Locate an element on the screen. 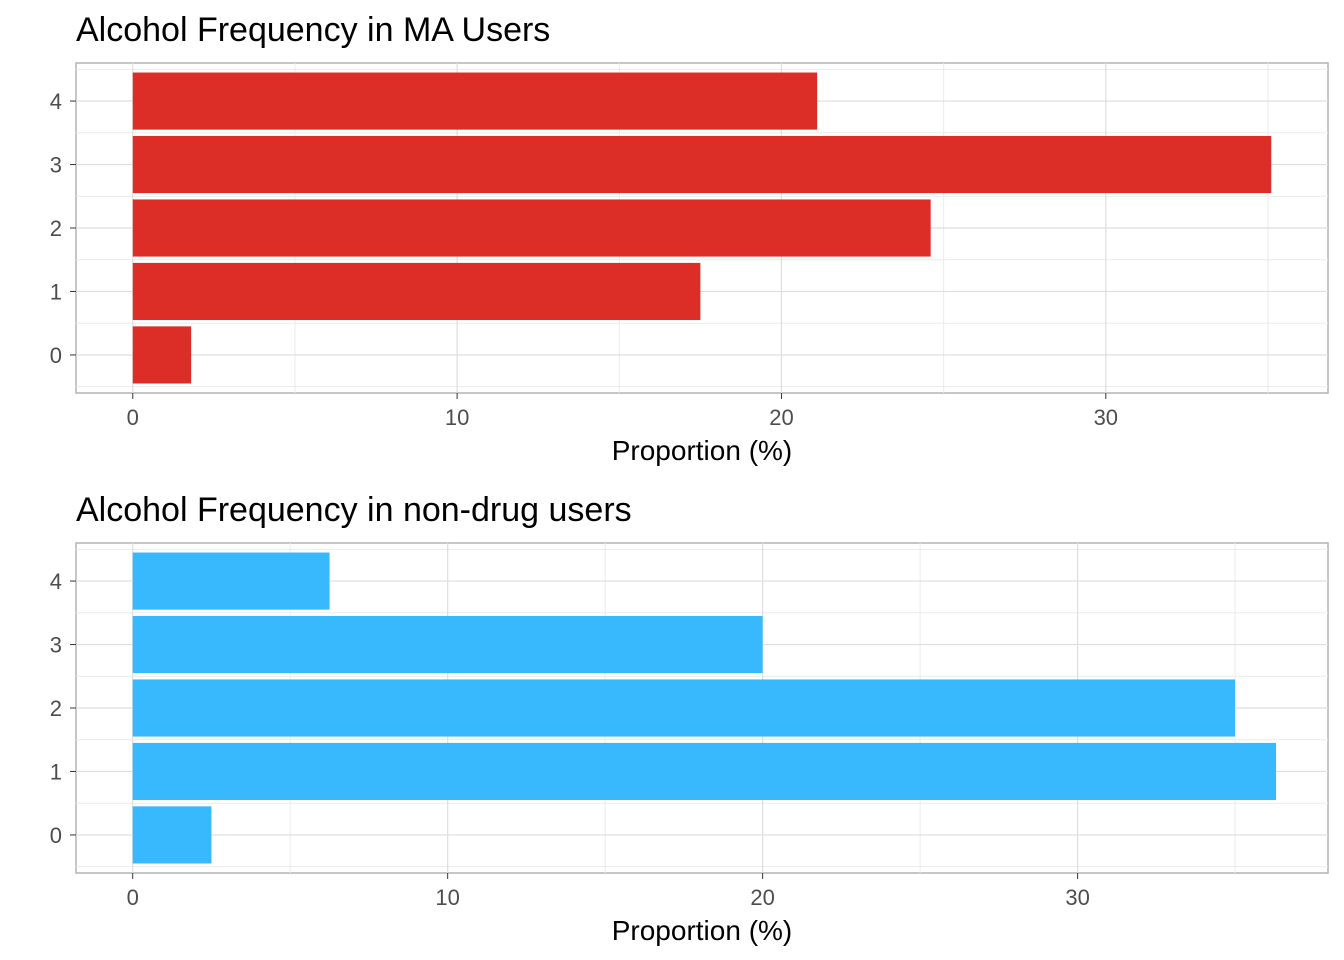  chart-title: Alcohol Frequency in non-drug users is located at coordinates (354, 510).